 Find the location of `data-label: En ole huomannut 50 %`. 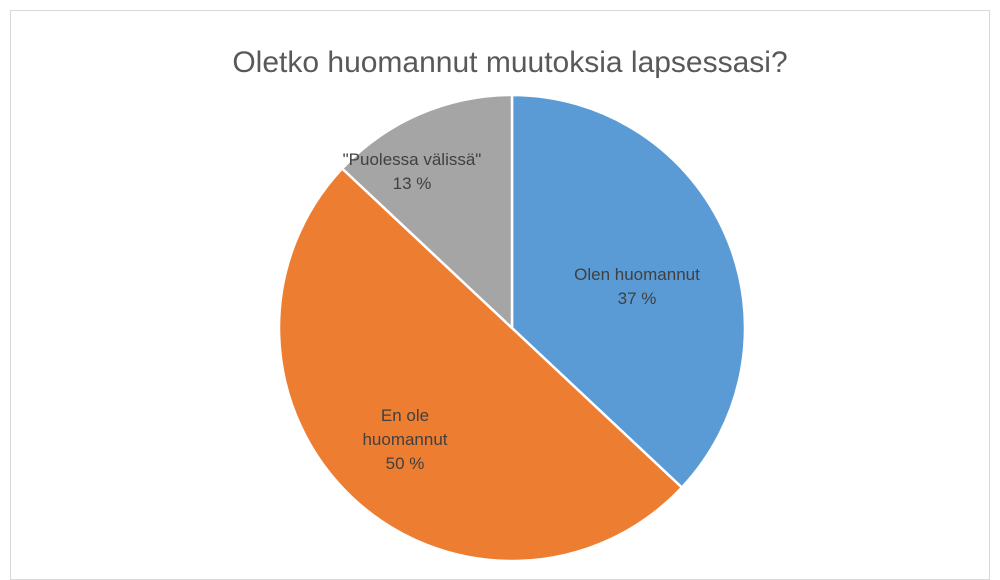

data-label: En ole huomannut 50 % is located at coordinates (405, 440).